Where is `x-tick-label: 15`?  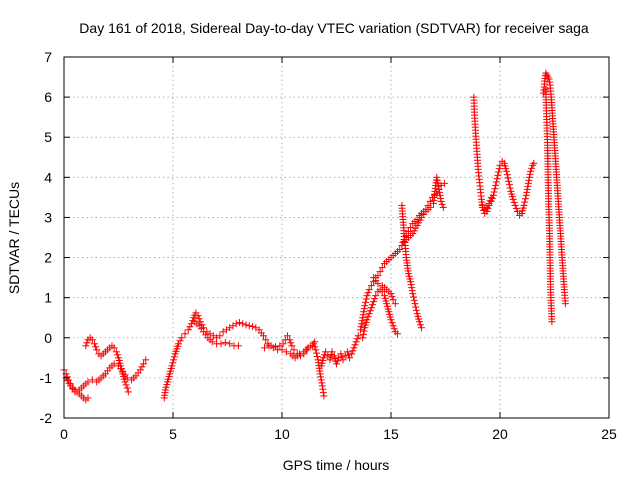
x-tick-label: 15 is located at coordinates (391, 434).